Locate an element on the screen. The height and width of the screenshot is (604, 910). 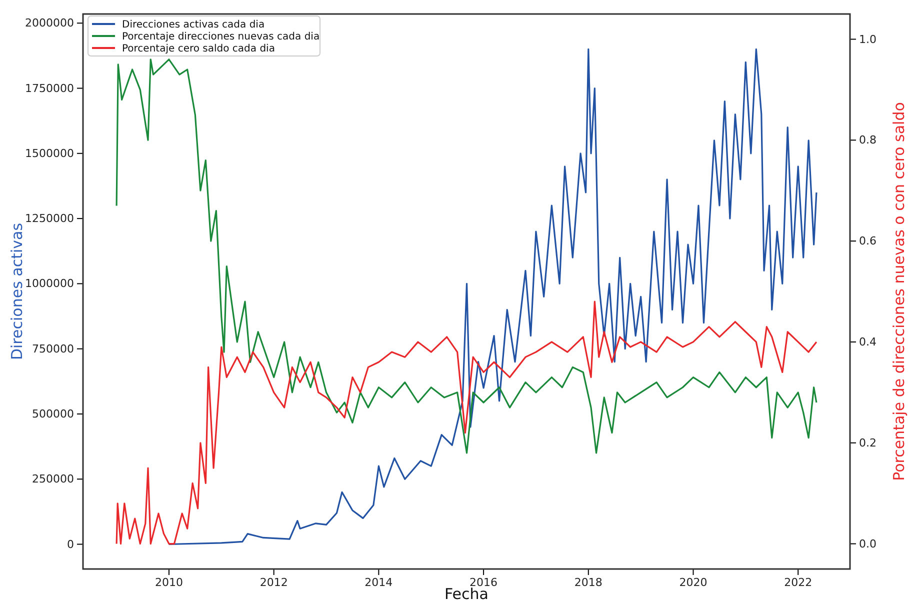
y-tick-label: 750000 is located at coordinates (53, 349).